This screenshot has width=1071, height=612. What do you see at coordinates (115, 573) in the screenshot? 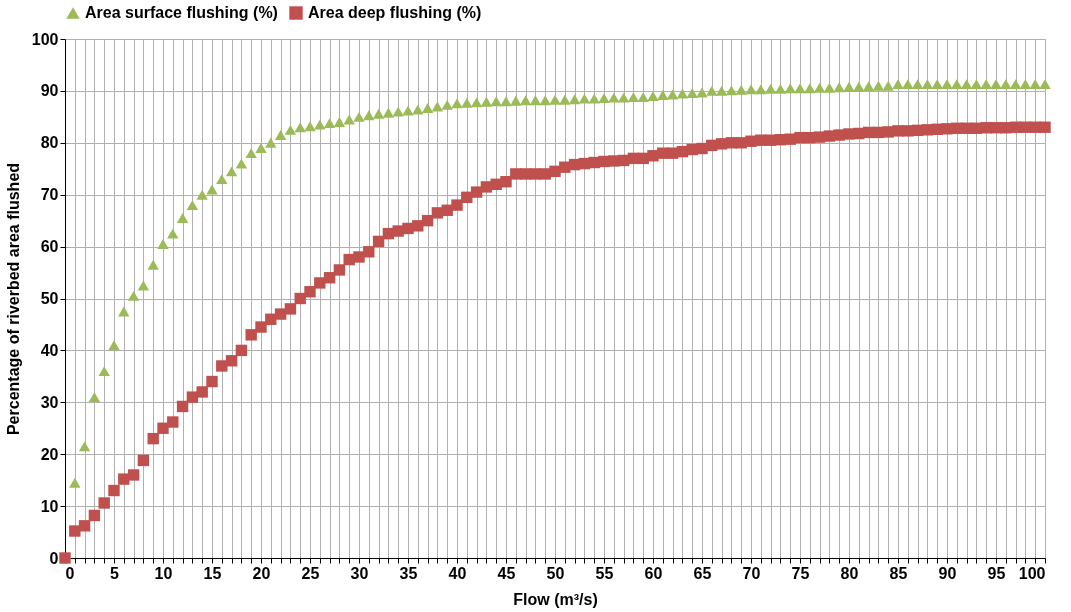
I see `x-tick-label: 5` at bounding box center [115, 573].